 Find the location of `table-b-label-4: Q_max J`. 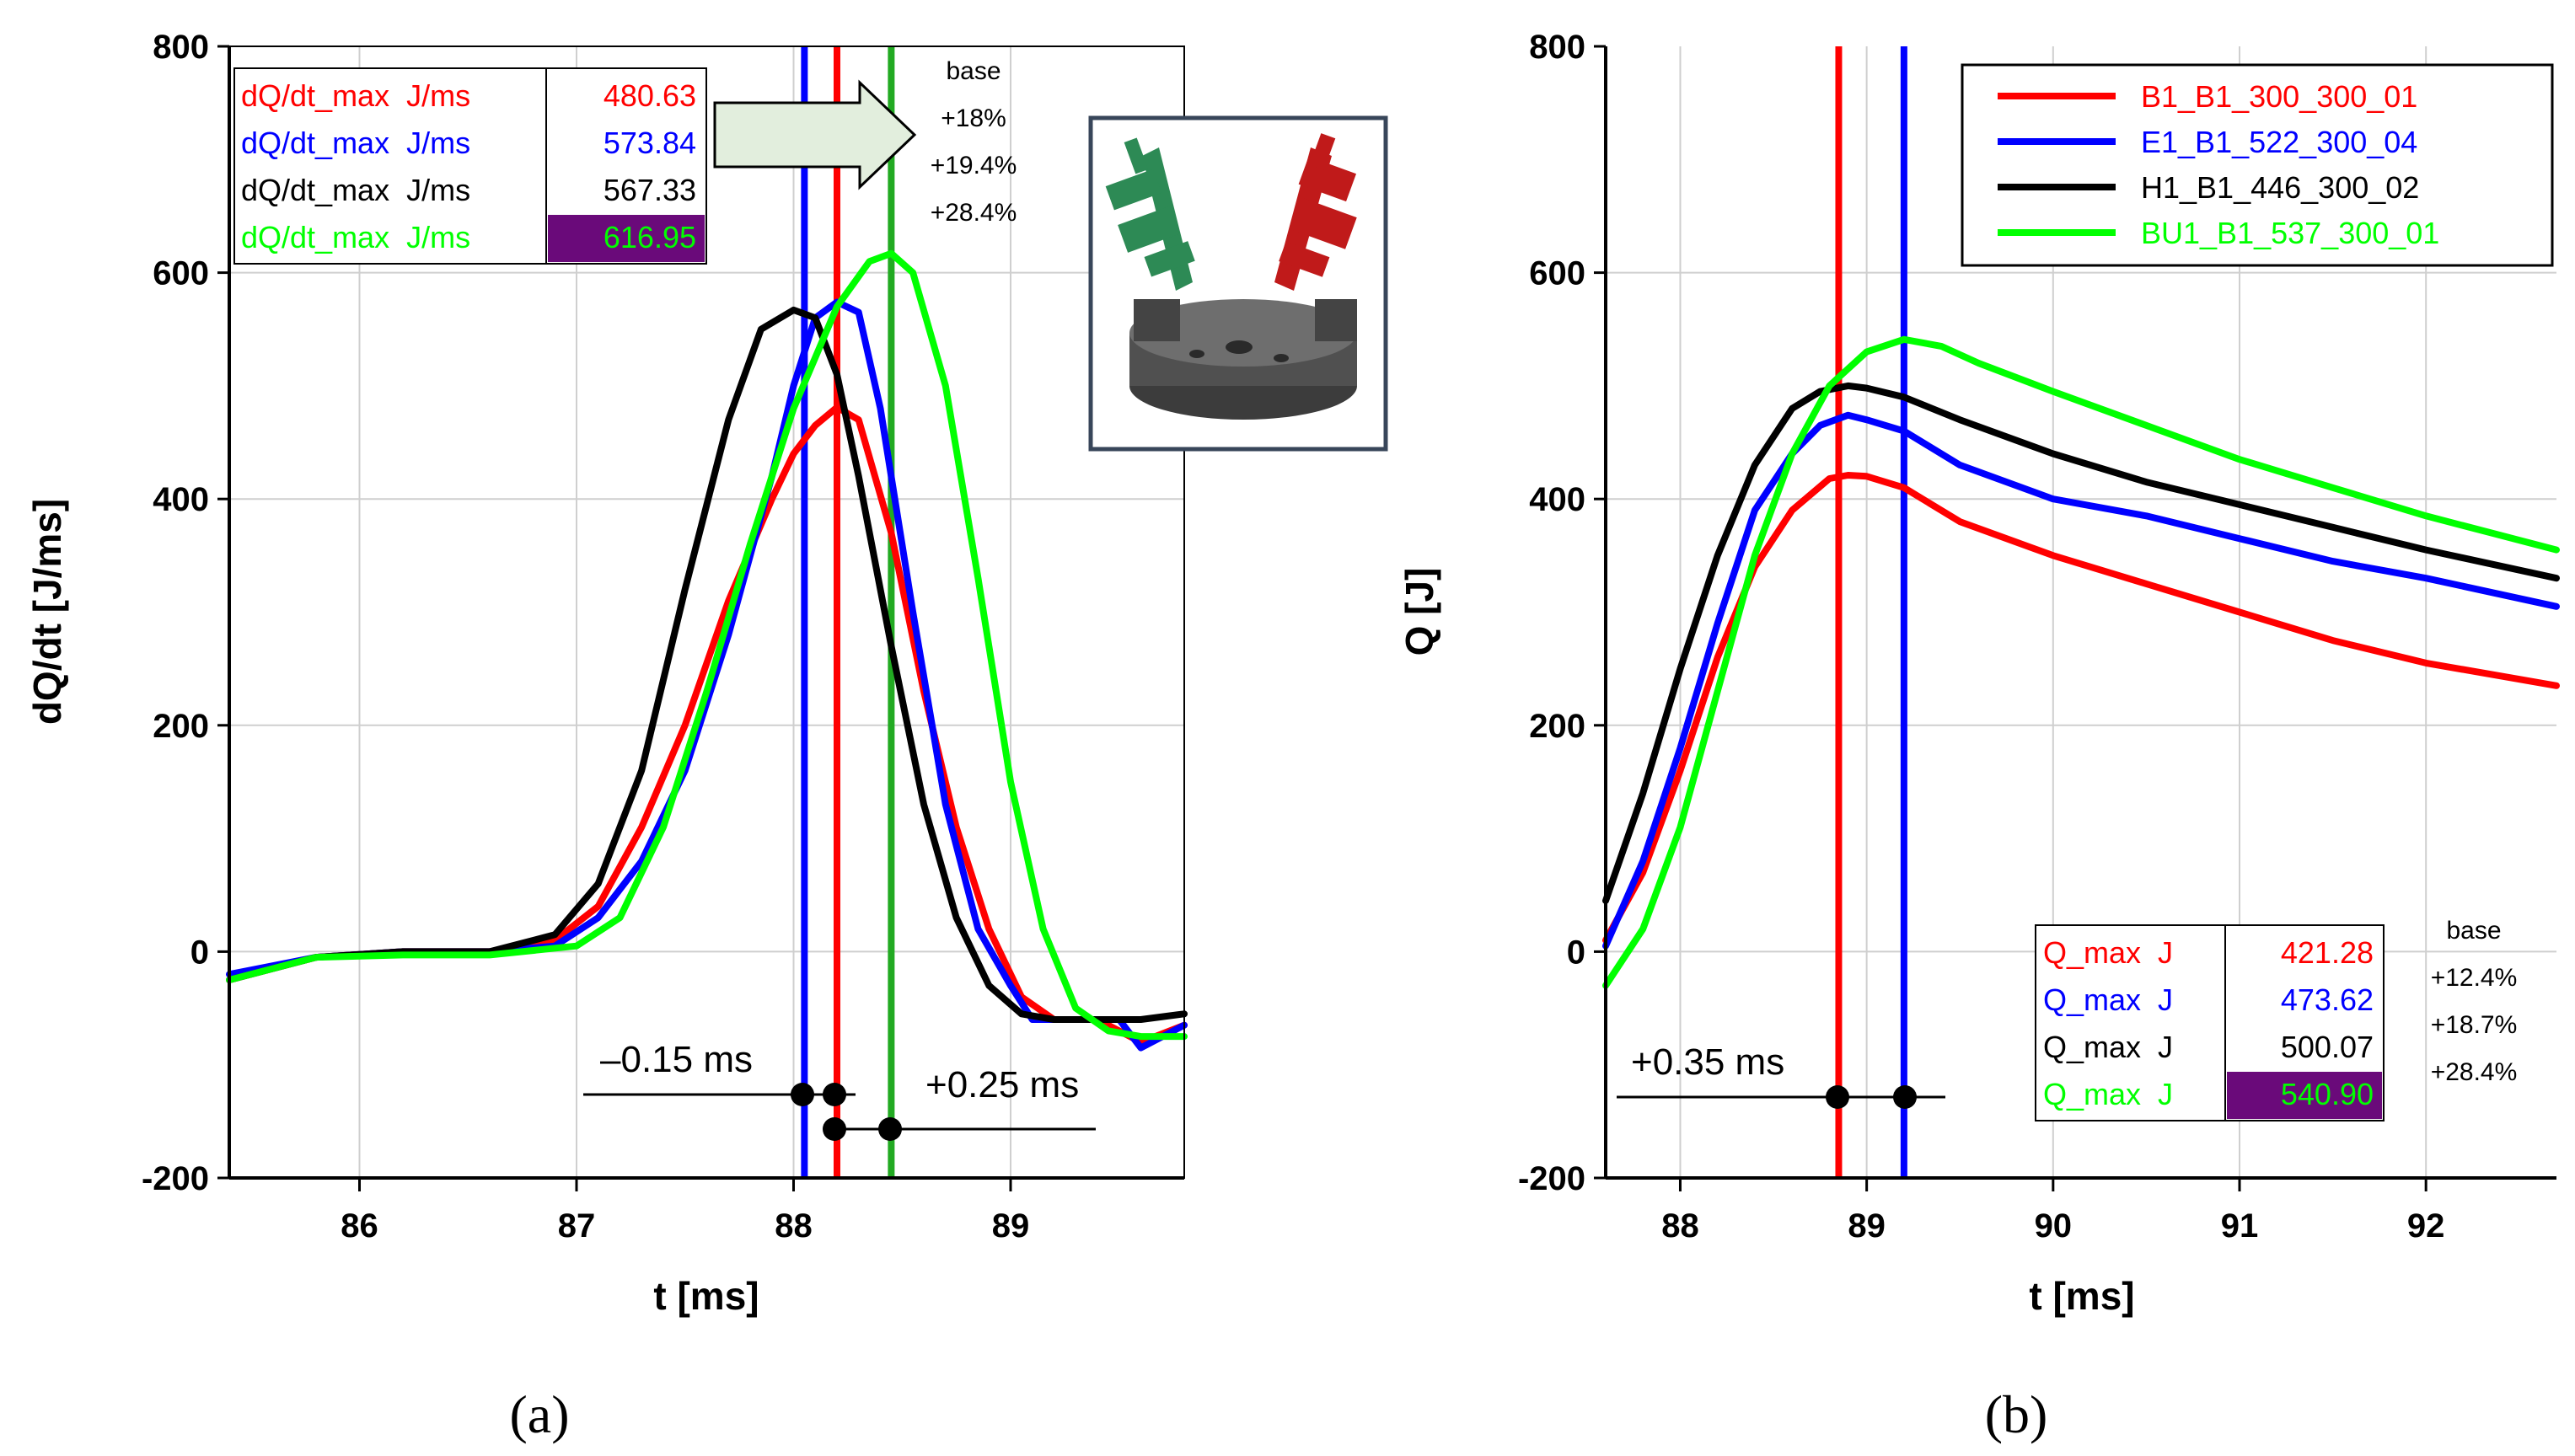

table-b-label-4: Q_max J is located at coordinates (2108, 1094).